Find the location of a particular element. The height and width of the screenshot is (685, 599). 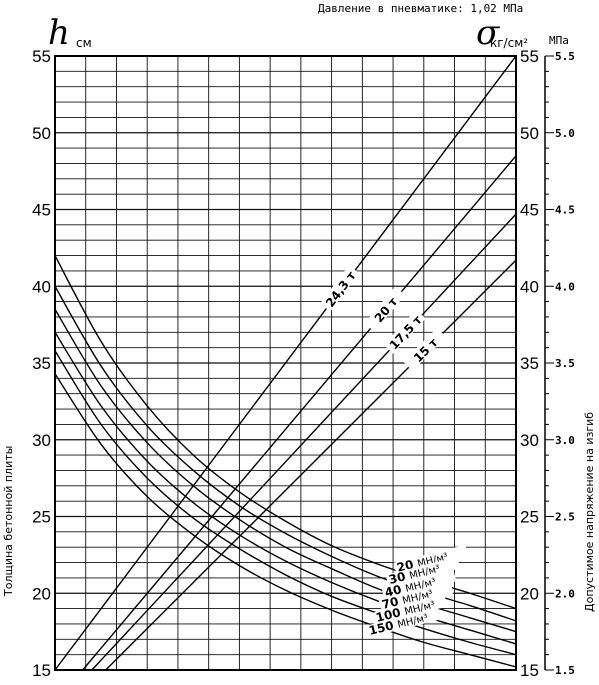

mpa-tick-label: 4.0 is located at coordinates (565, 286).